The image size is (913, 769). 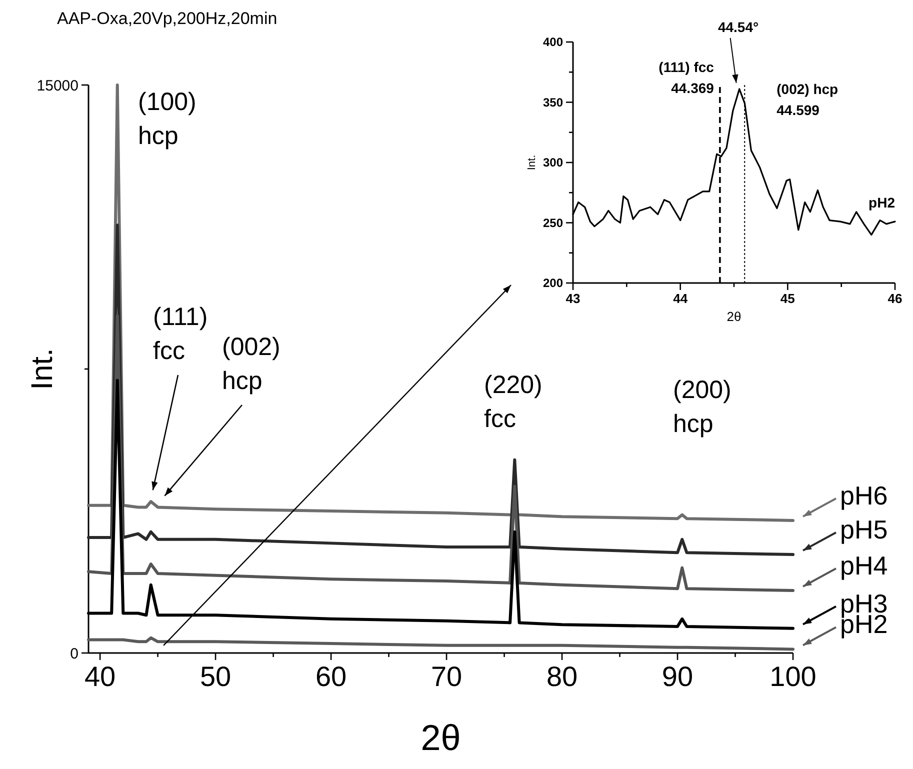 What do you see at coordinates (686, 77) in the screenshot?
I see `ref-line-label: (111) fcc 44.369` at bounding box center [686, 77].